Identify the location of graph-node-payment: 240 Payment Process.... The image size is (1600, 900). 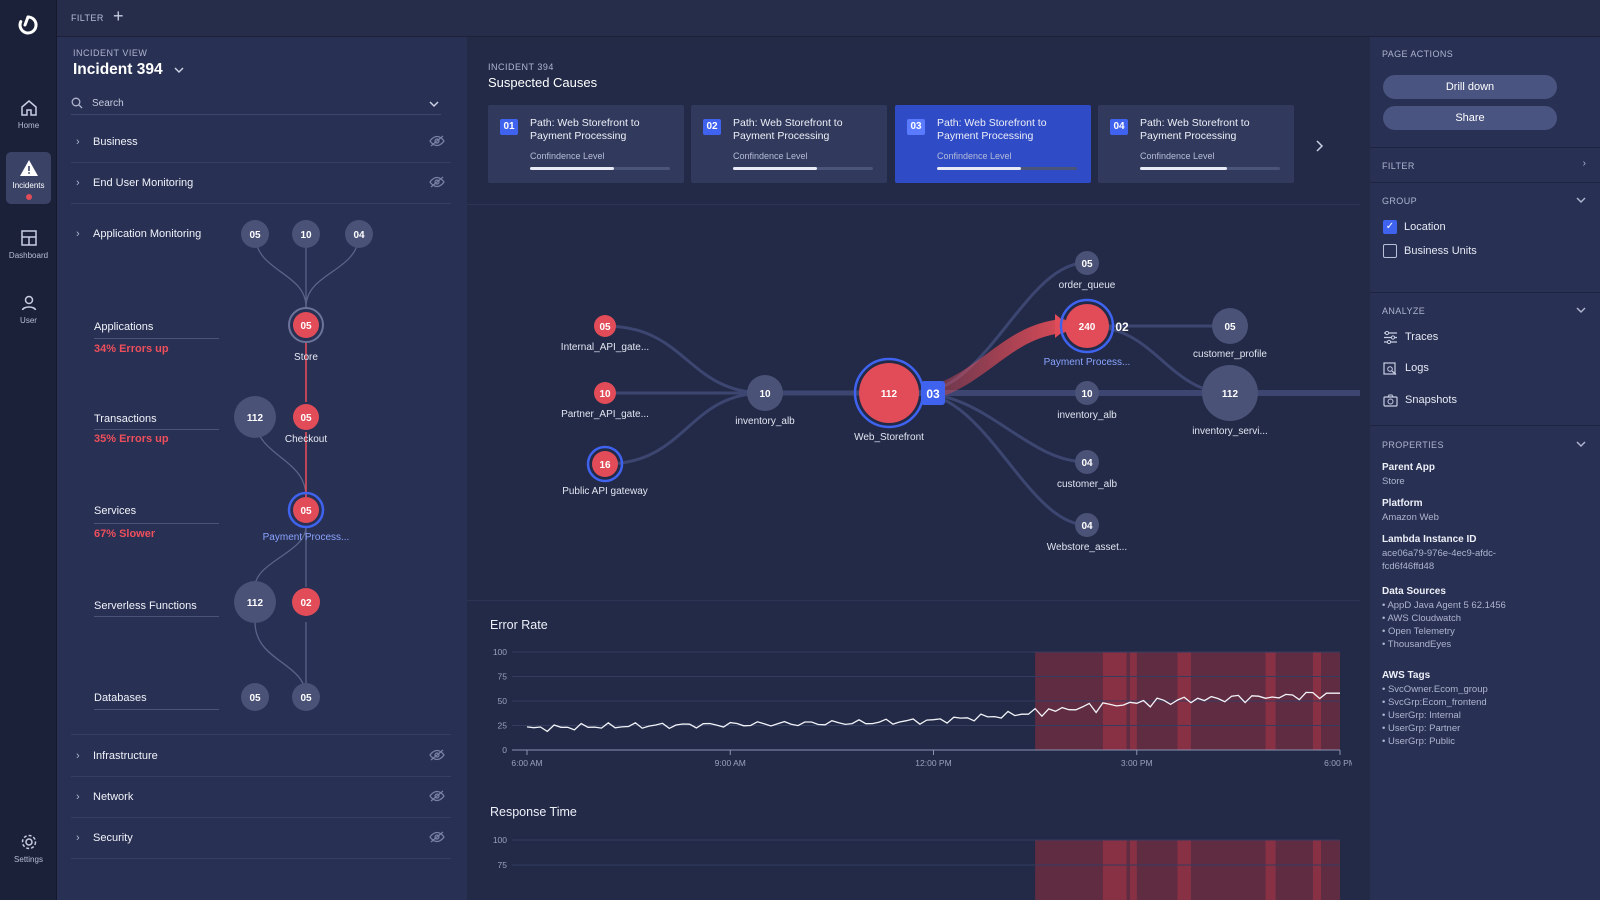
(1087, 333).